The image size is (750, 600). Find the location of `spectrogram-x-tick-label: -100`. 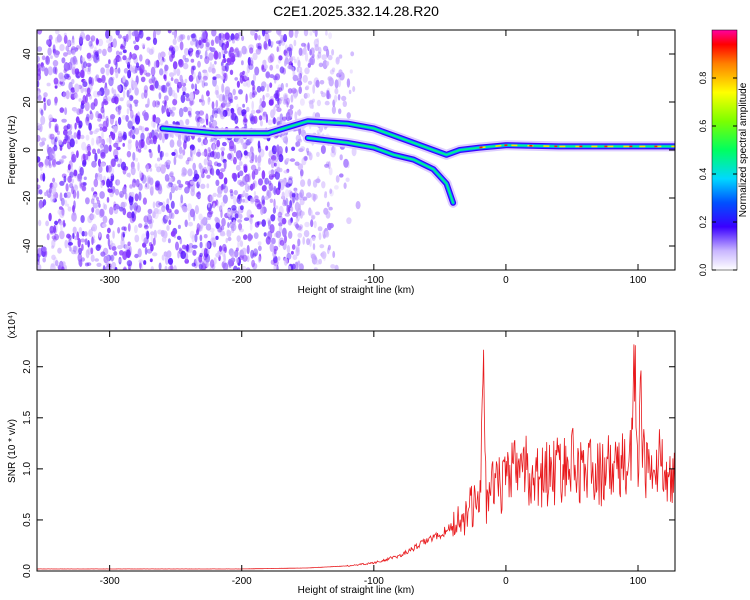

spectrogram-x-tick-label: -100 is located at coordinates (374, 280).